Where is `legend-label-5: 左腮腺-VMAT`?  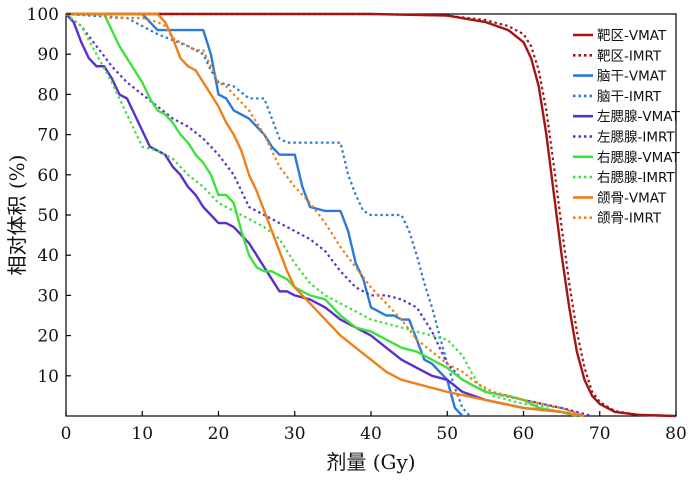 legend-label-5: 左腮腺-VMAT is located at coordinates (638, 117).